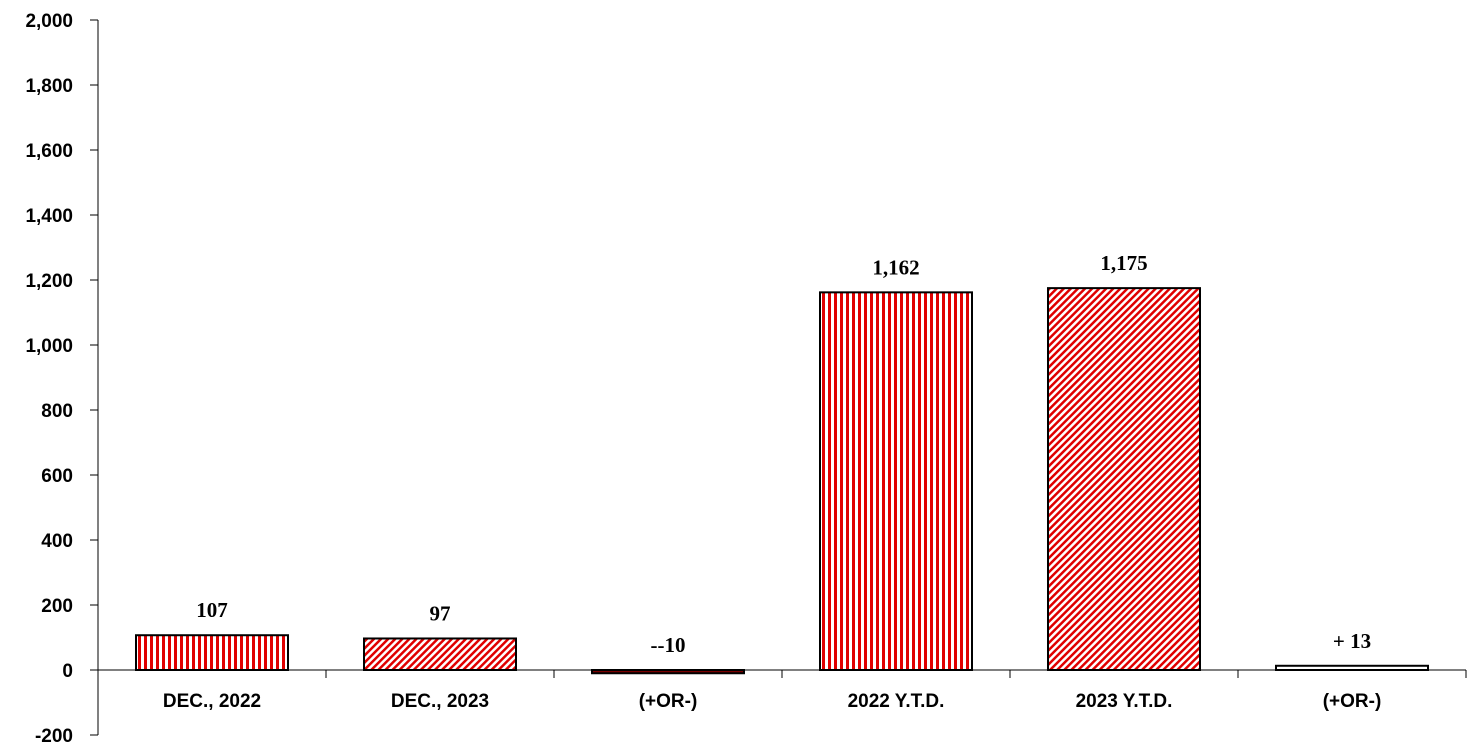 Image resolution: width=1477 pixels, height=752 pixels. What do you see at coordinates (57, 606) in the screenshot?
I see `y-tick-label: 200` at bounding box center [57, 606].